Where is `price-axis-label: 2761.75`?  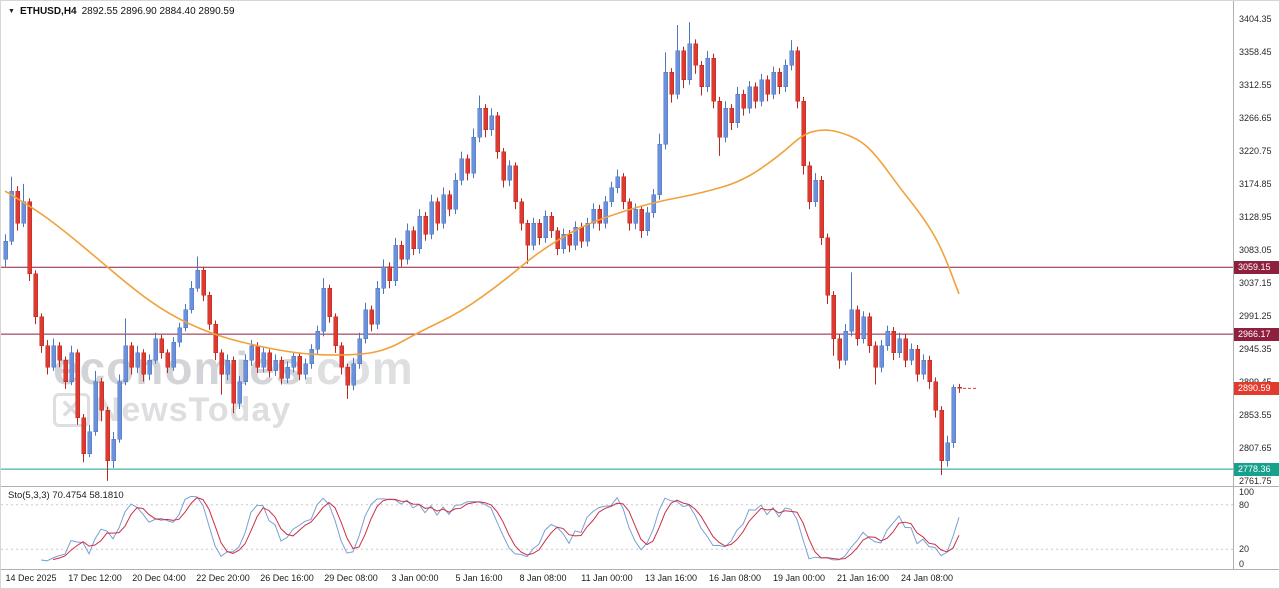
price-axis-label: 2761.75 is located at coordinates (1255, 481).